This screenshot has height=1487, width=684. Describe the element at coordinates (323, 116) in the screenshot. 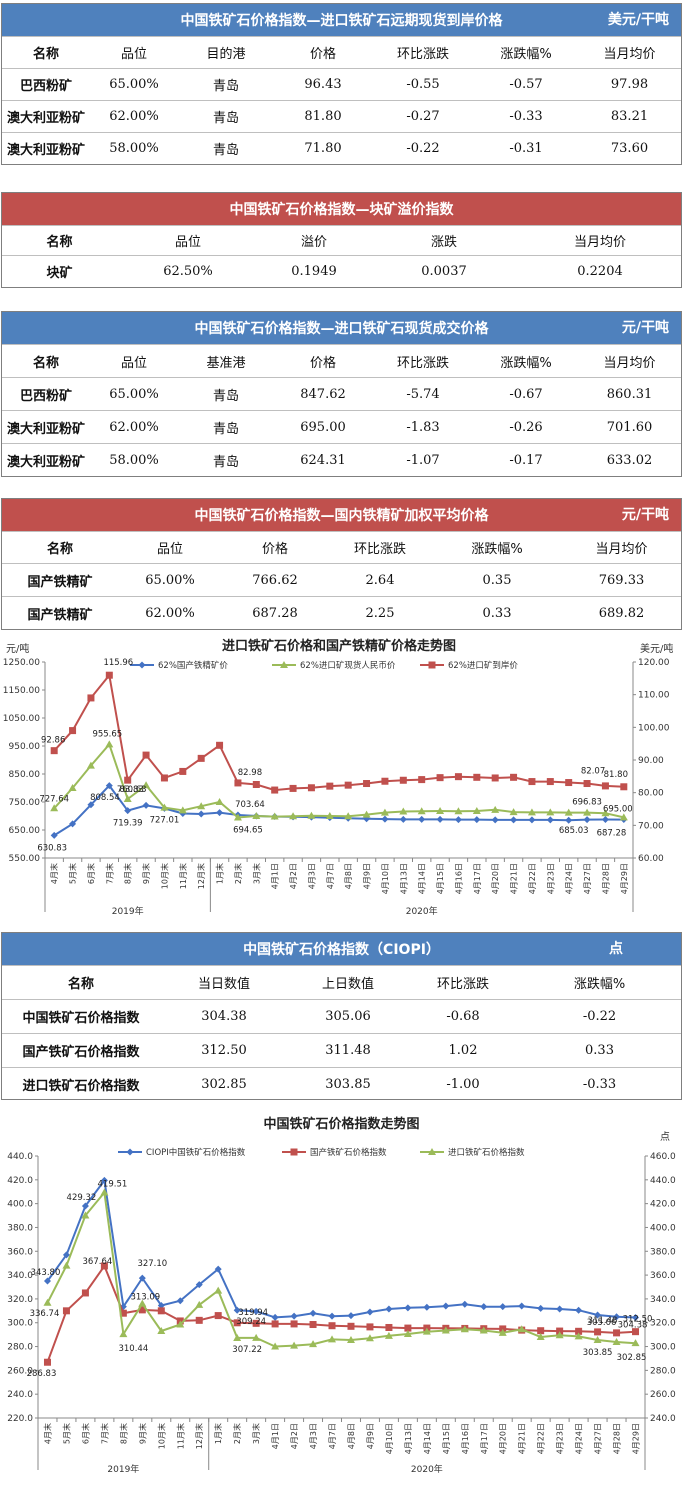

I see `cell: 81.80` at that location.